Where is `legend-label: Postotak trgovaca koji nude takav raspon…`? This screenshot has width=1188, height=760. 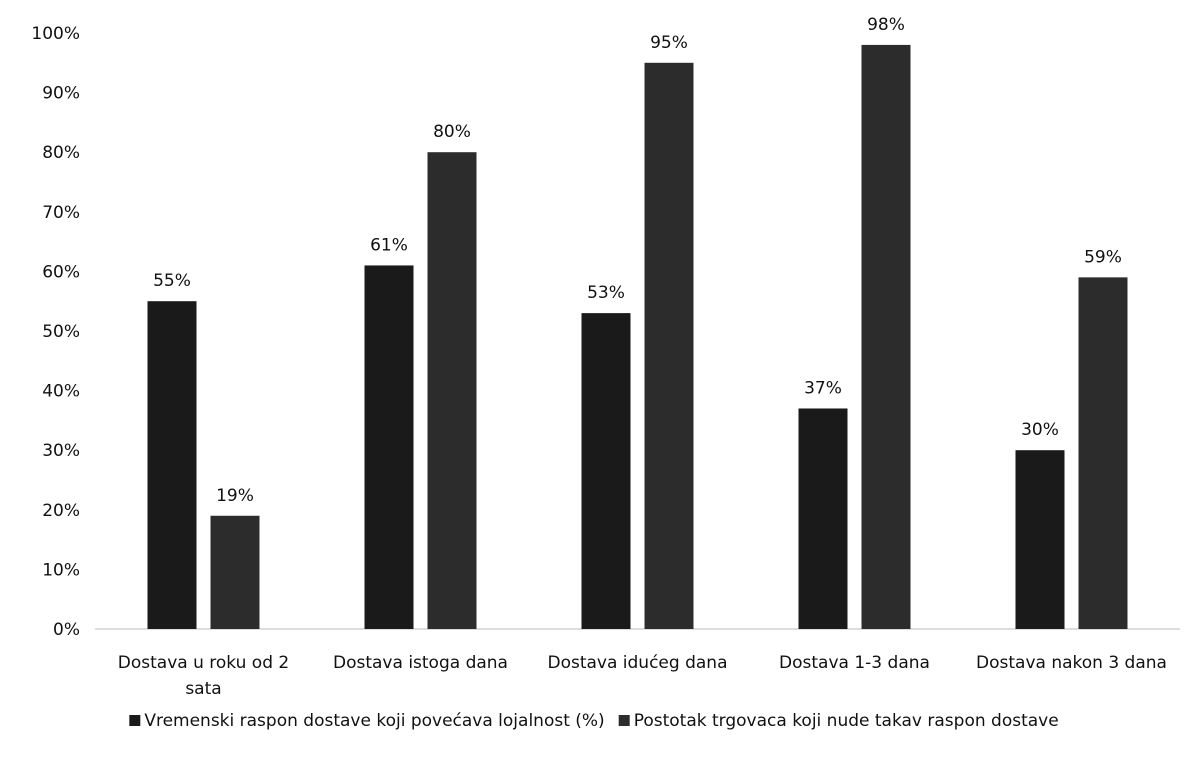
legend-label: Postotak trgovaca koji nude takav raspon… is located at coordinates (846, 721).